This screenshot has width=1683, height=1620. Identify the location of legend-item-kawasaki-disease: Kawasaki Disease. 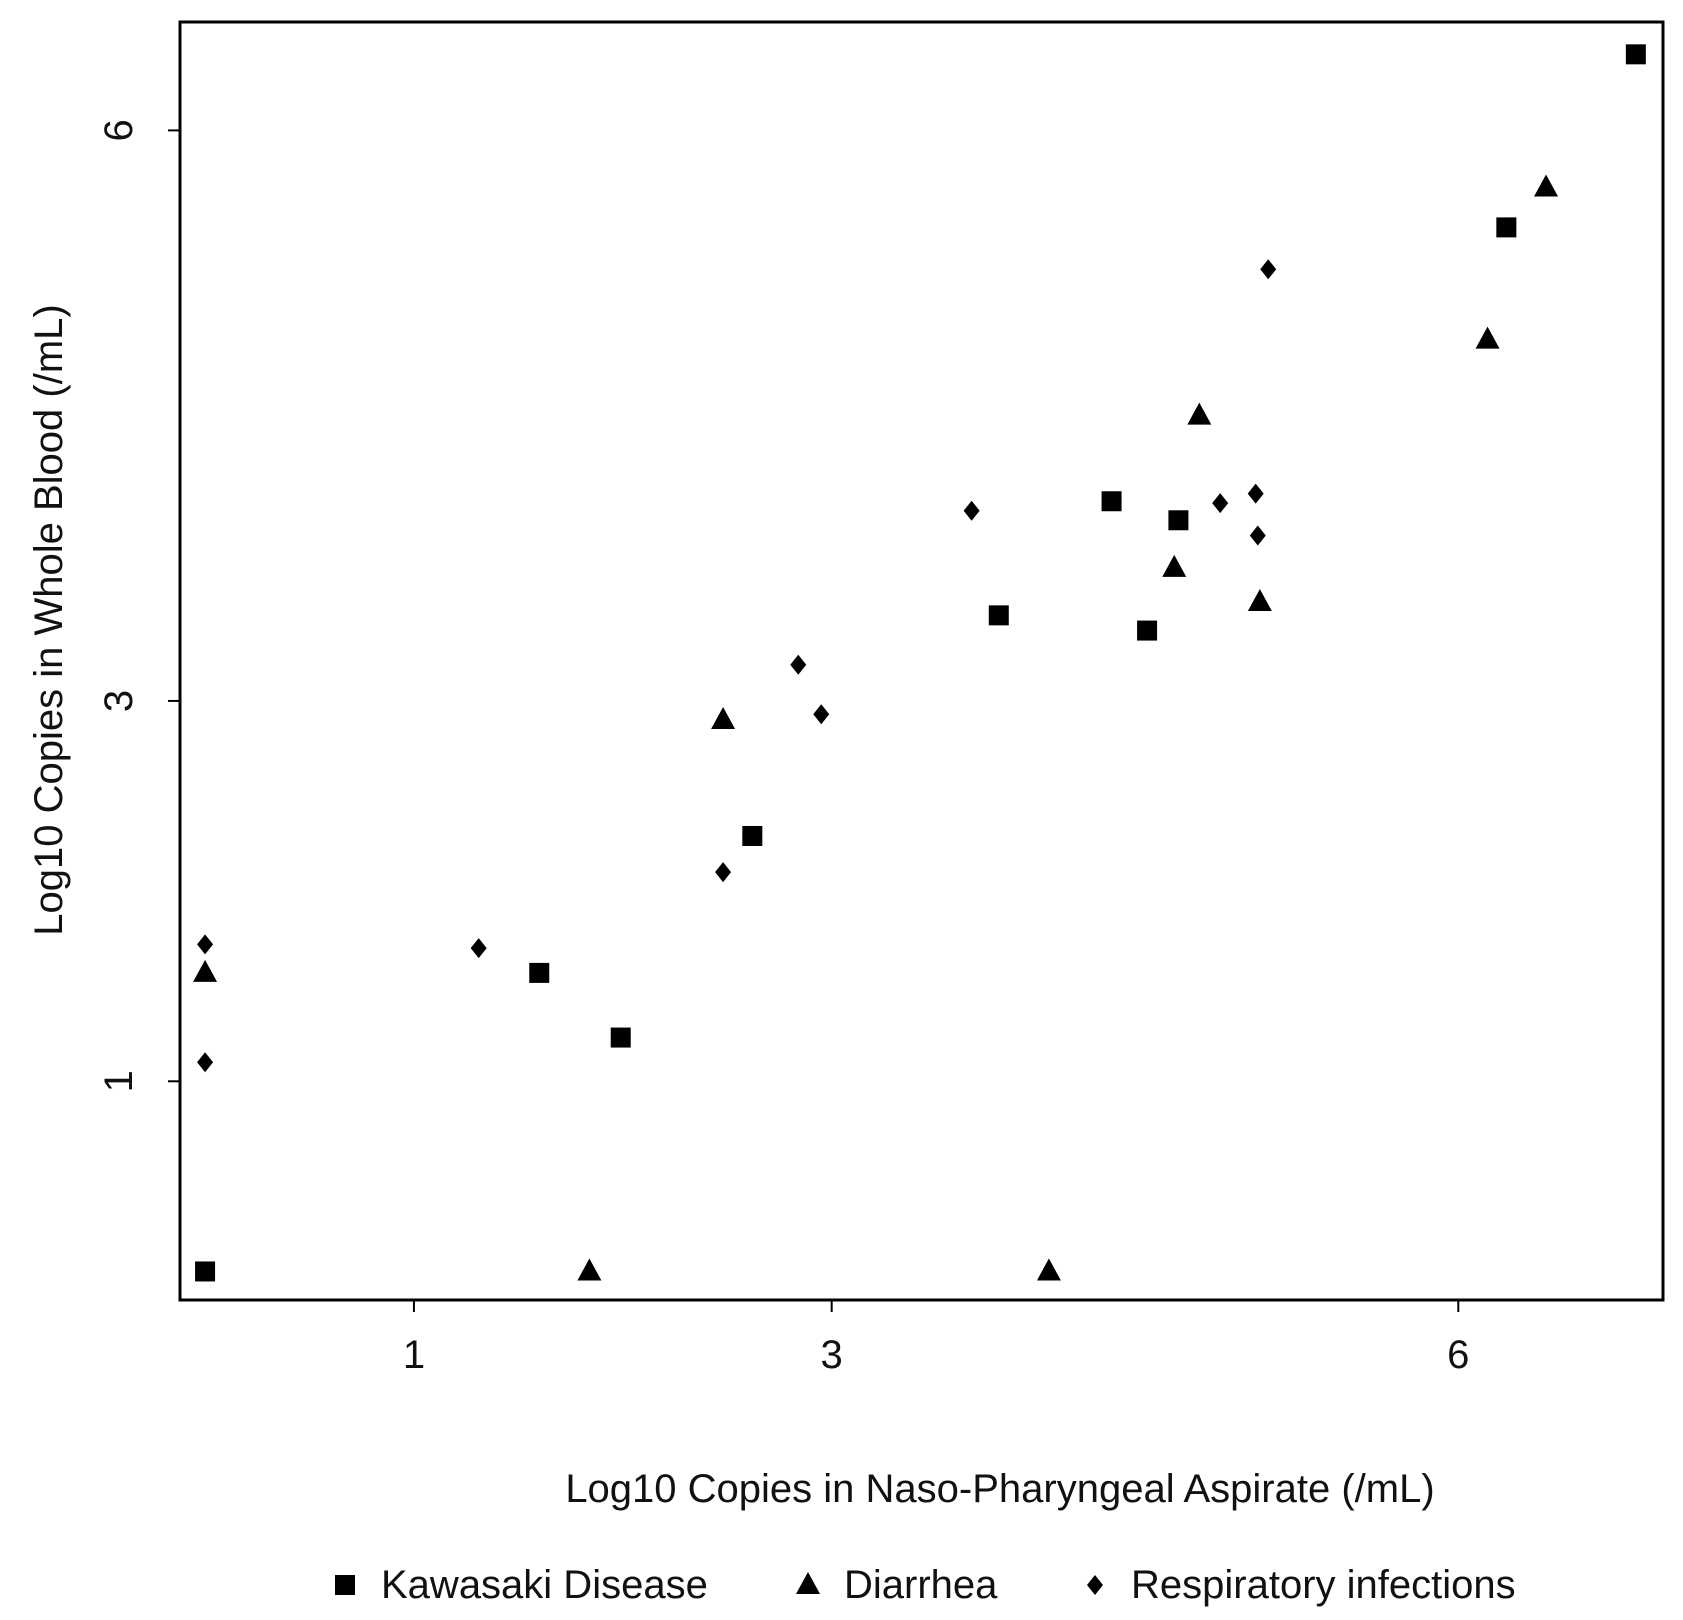
(521, 1585).